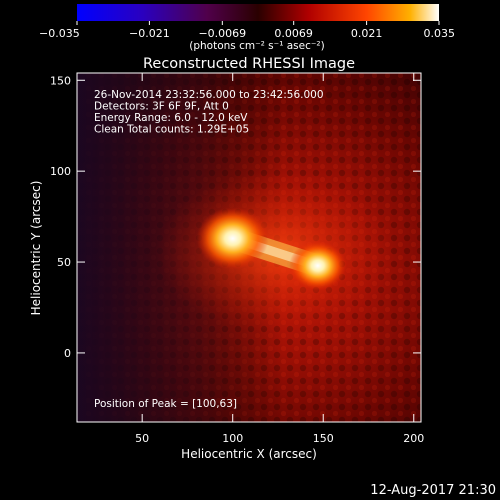 This screenshot has height=500, width=500. I want to click on y-tick-label: 150, so click(60, 80).